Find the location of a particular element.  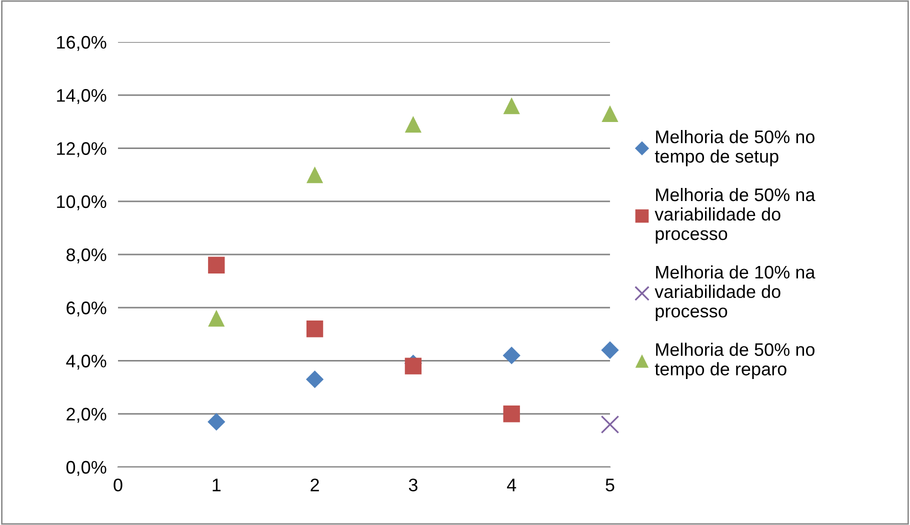

legend-label: Melhoria de 10% na variabilidade do processo is located at coordinates (735, 293).